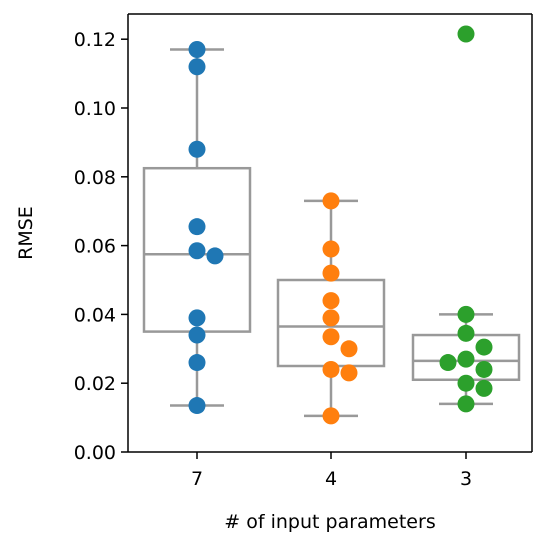 Image resolution: width=550 pixels, height=547 pixels. I want to click on x-axis-label: # of input parameters, so click(329, 522).